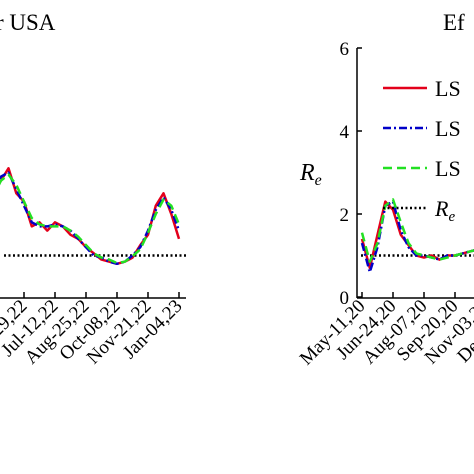  What do you see at coordinates (451, 217) in the screenshot?
I see `legend-label-sub: e` at bounding box center [451, 217].